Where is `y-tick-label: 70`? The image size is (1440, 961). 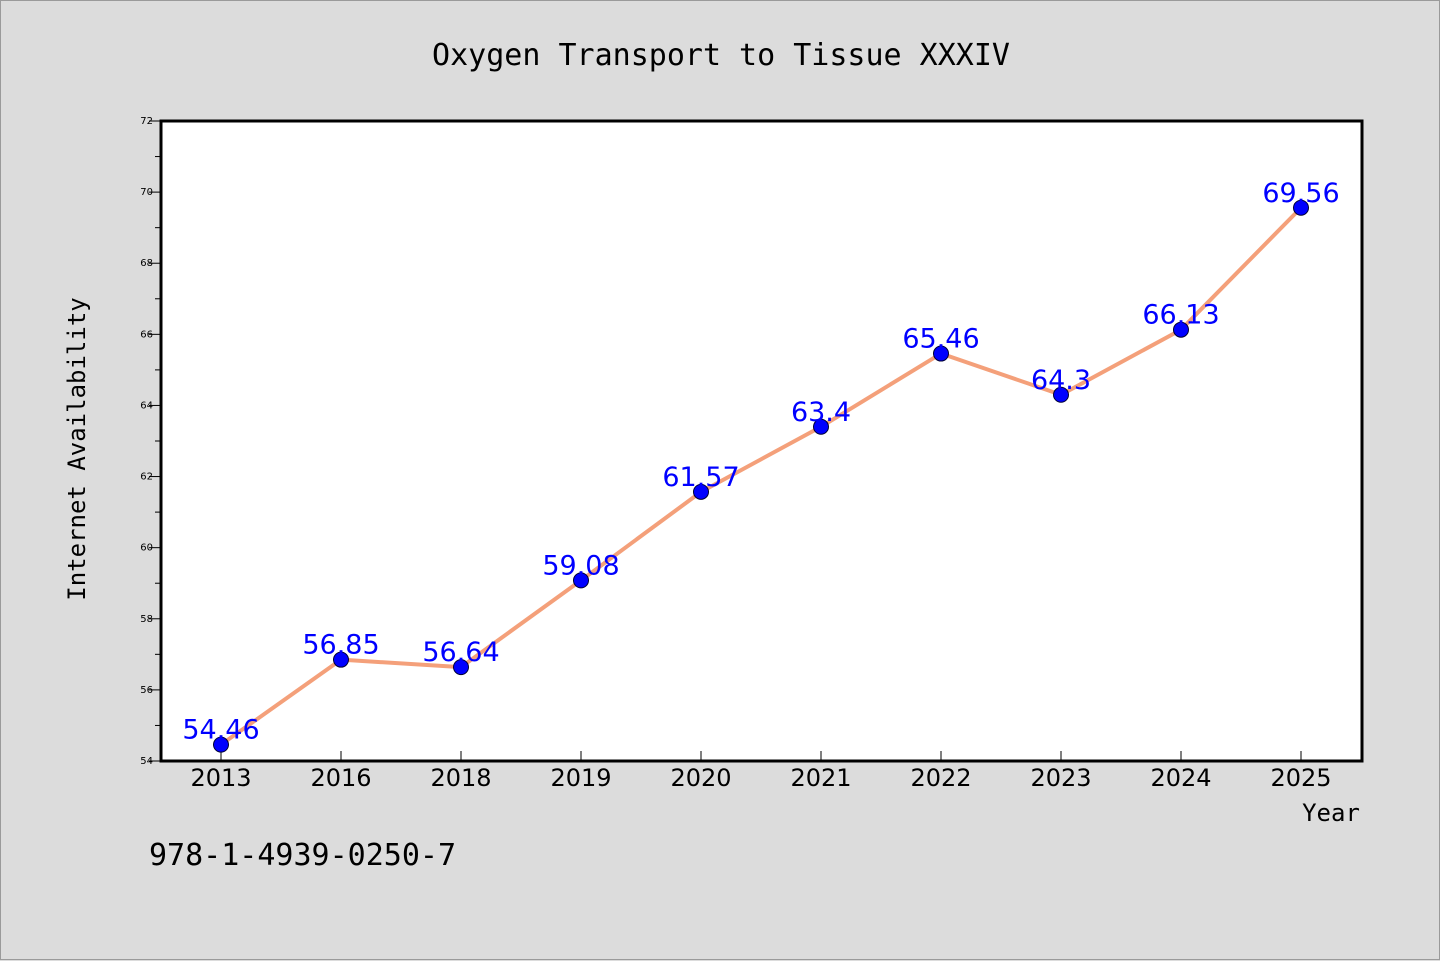 y-tick-label: 70 is located at coordinates (146, 192).